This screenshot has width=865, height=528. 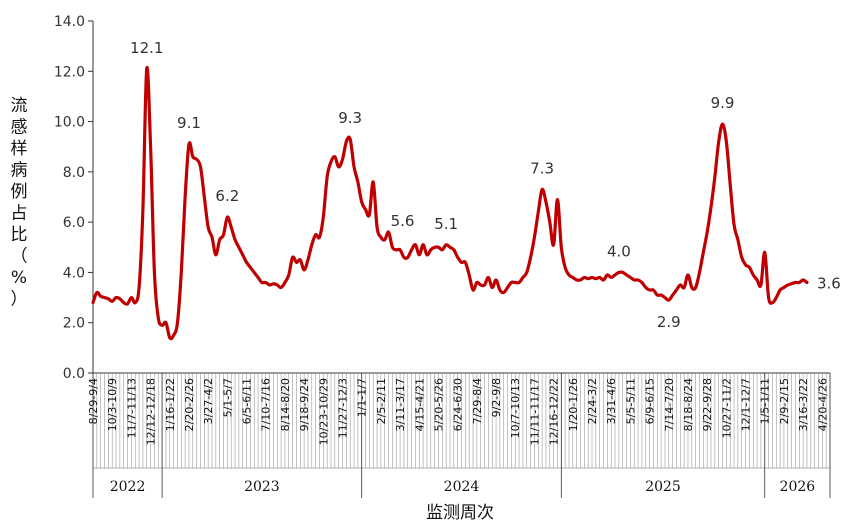 What do you see at coordinates (262, 487) in the screenshot?
I see `year-label: 2023` at bounding box center [262, 487].